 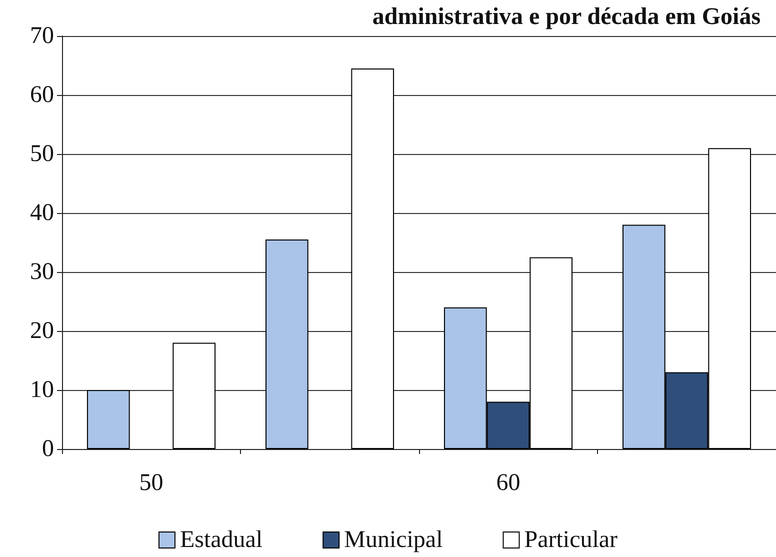 I want to click on y-tick-label: 60, so click(x=42, y=95).